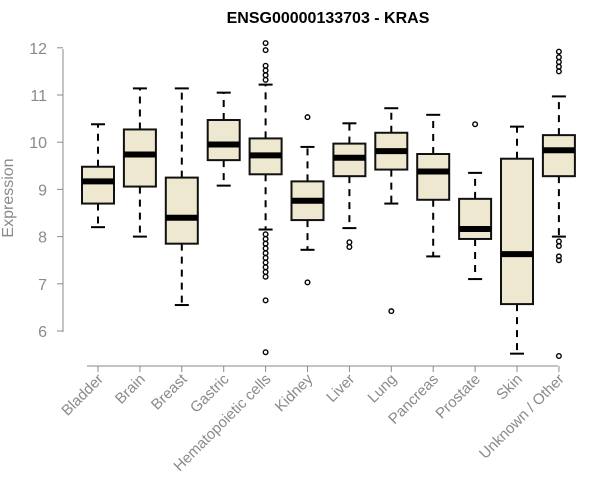 The height and width of the screenshot is (500, 600). I want to click on x-tick-label: Bladder, so click(82, 395).